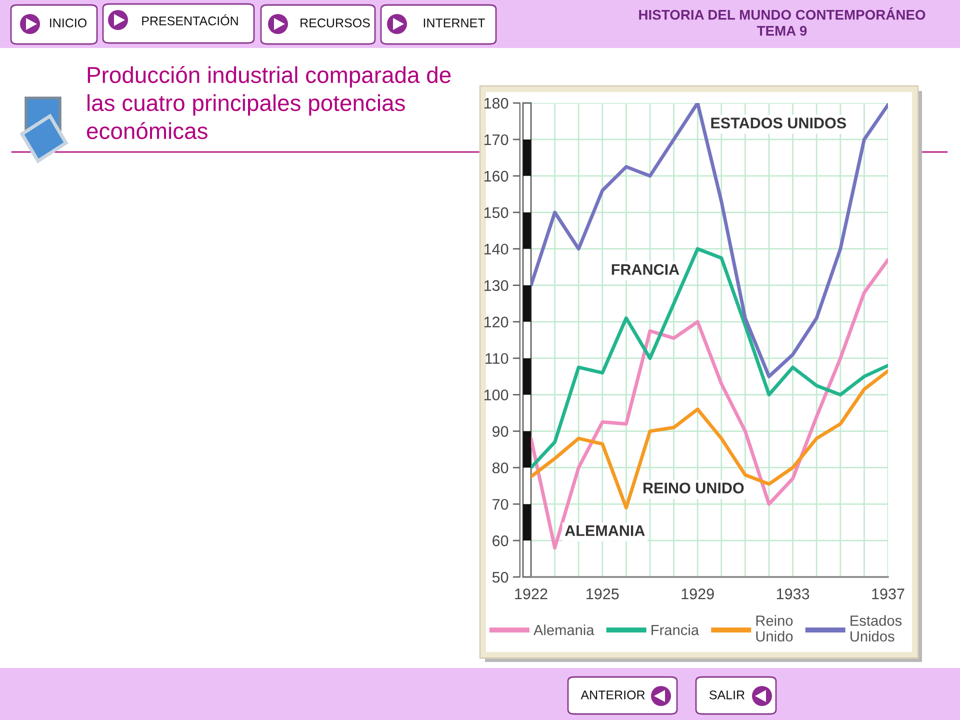  I want to click on text: INICIO, so click(68, 23).